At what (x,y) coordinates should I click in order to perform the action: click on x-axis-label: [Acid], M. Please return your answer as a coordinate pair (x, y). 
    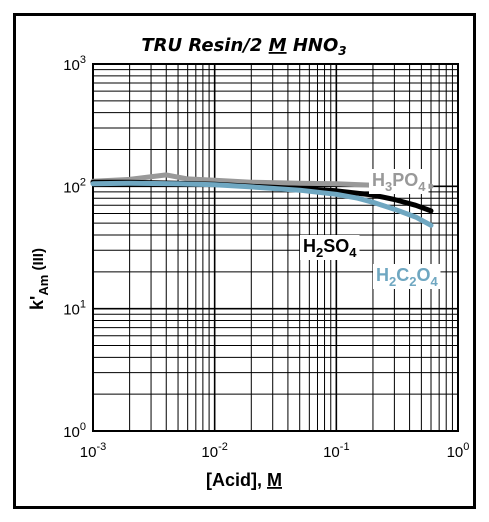
    Looking at the image, I should click on (244, 480).